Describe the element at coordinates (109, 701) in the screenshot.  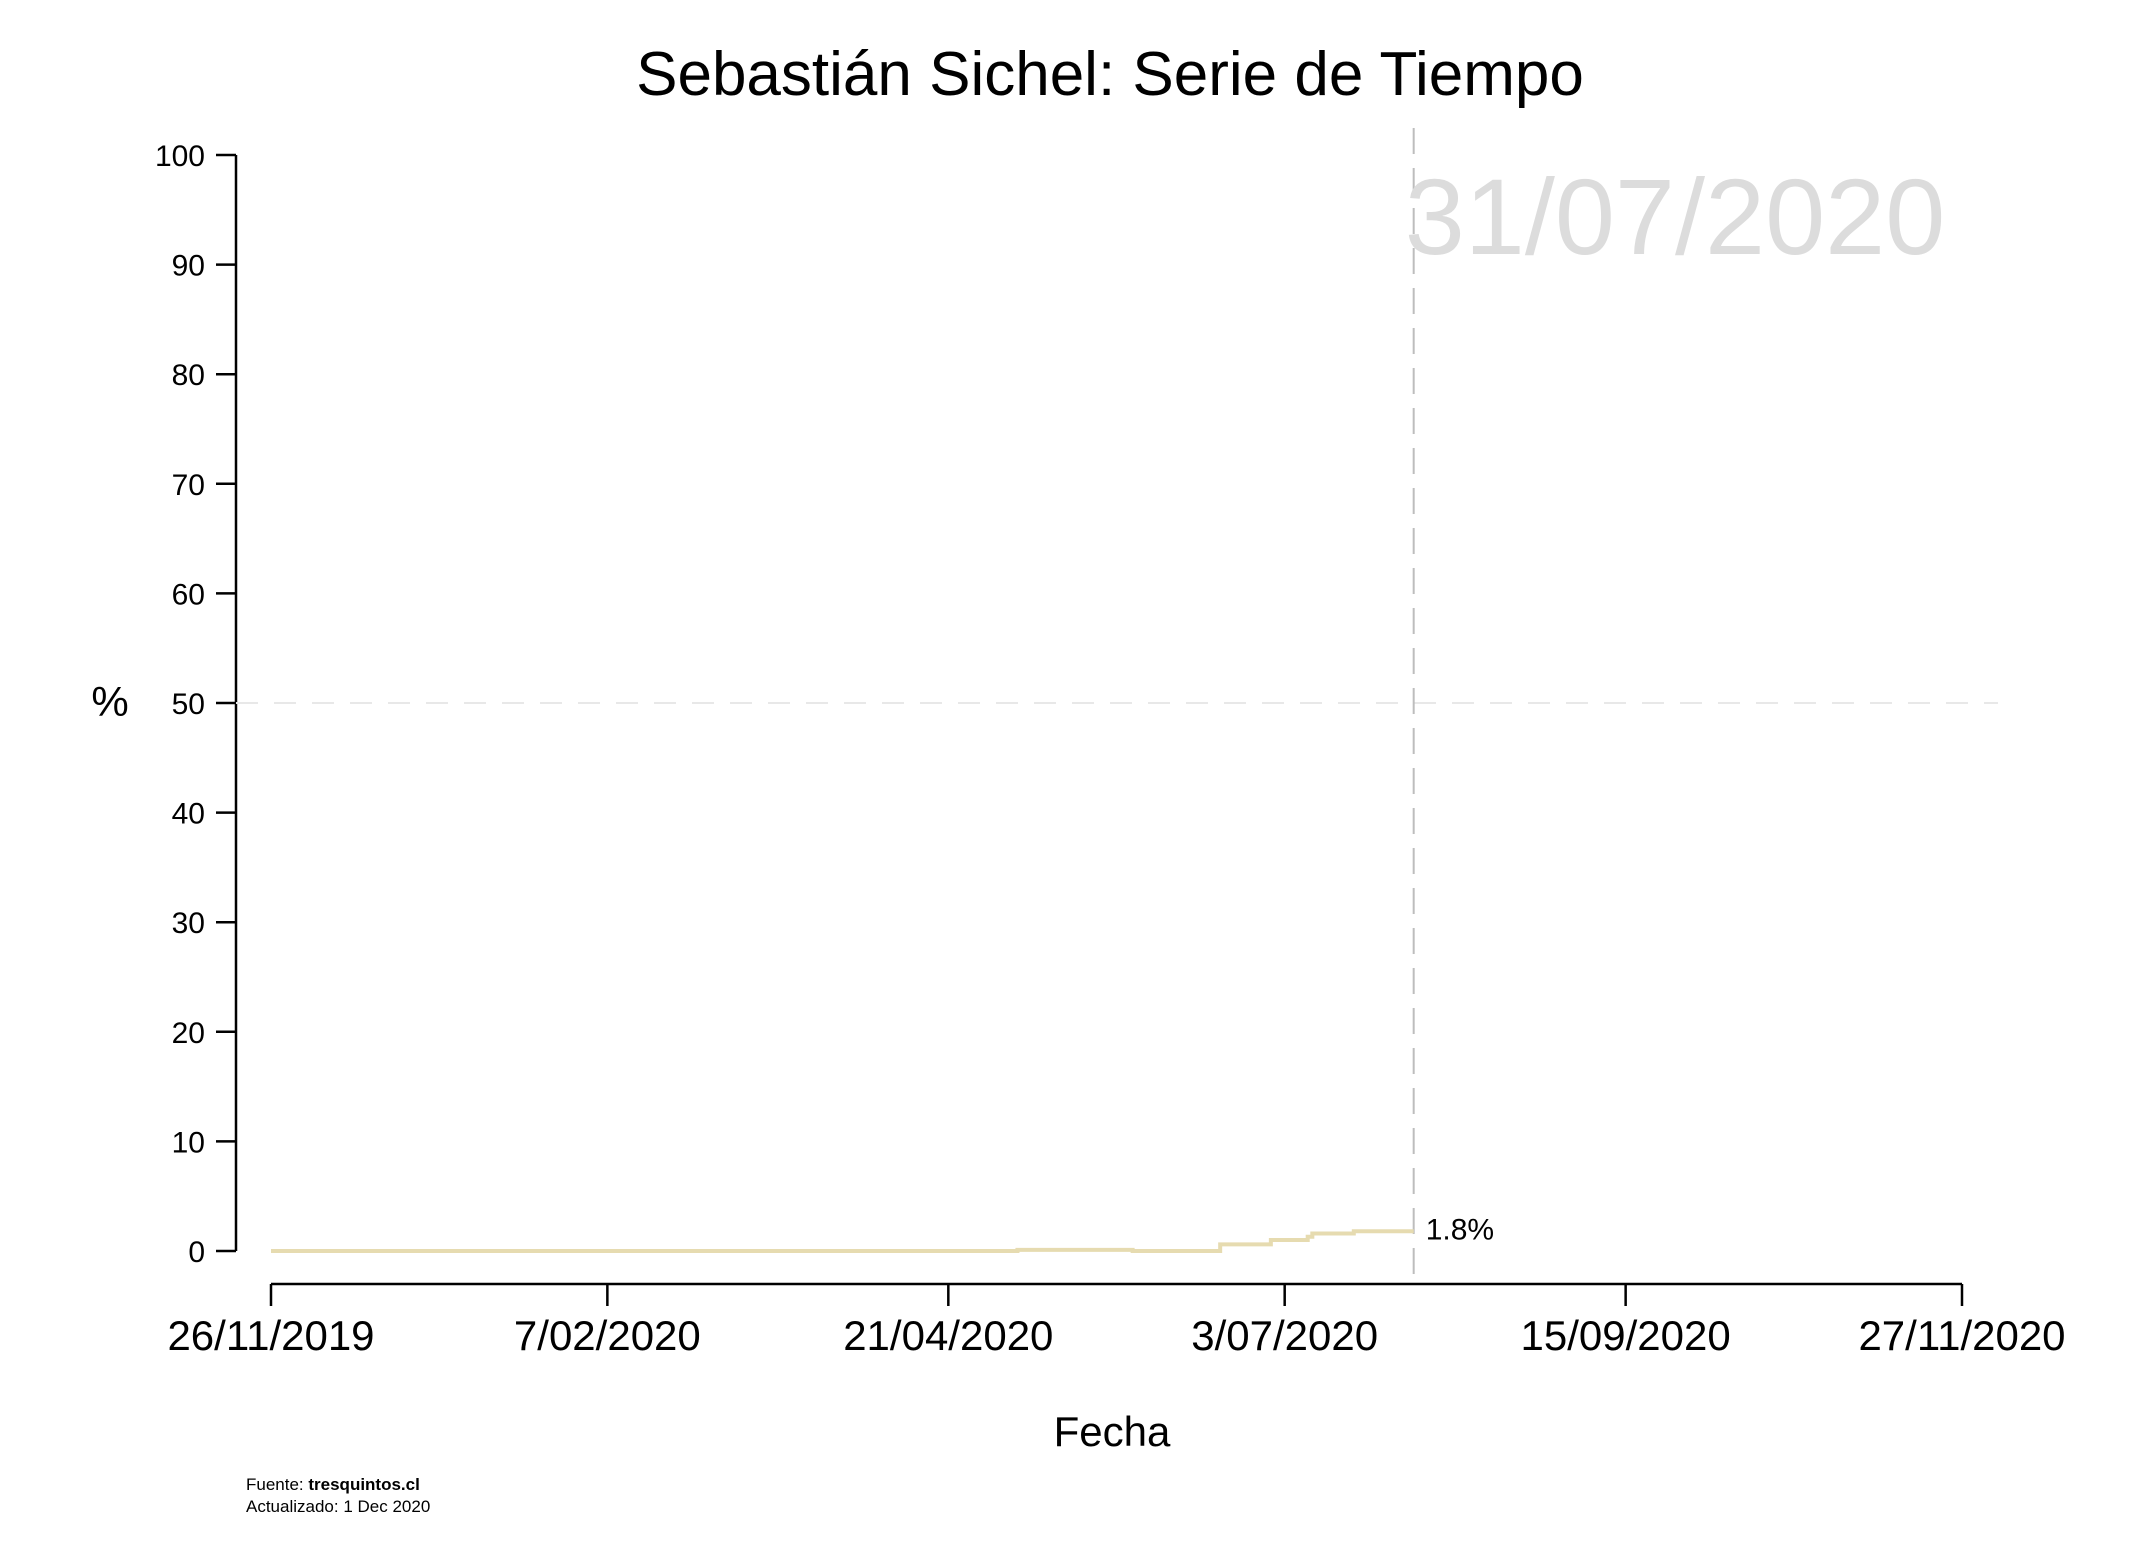
I see `y-axis-label: %` at that location.